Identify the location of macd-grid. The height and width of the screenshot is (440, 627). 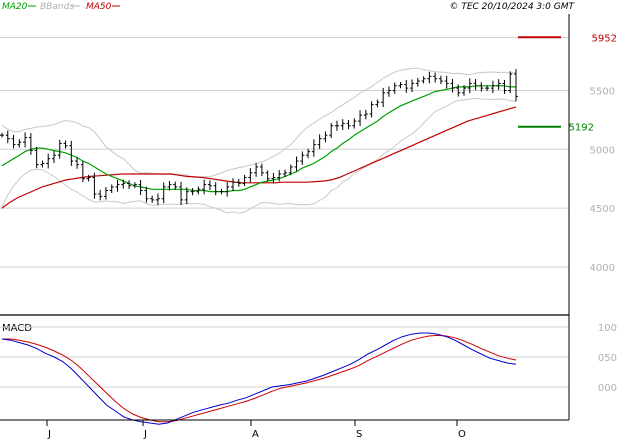
(284, 357).